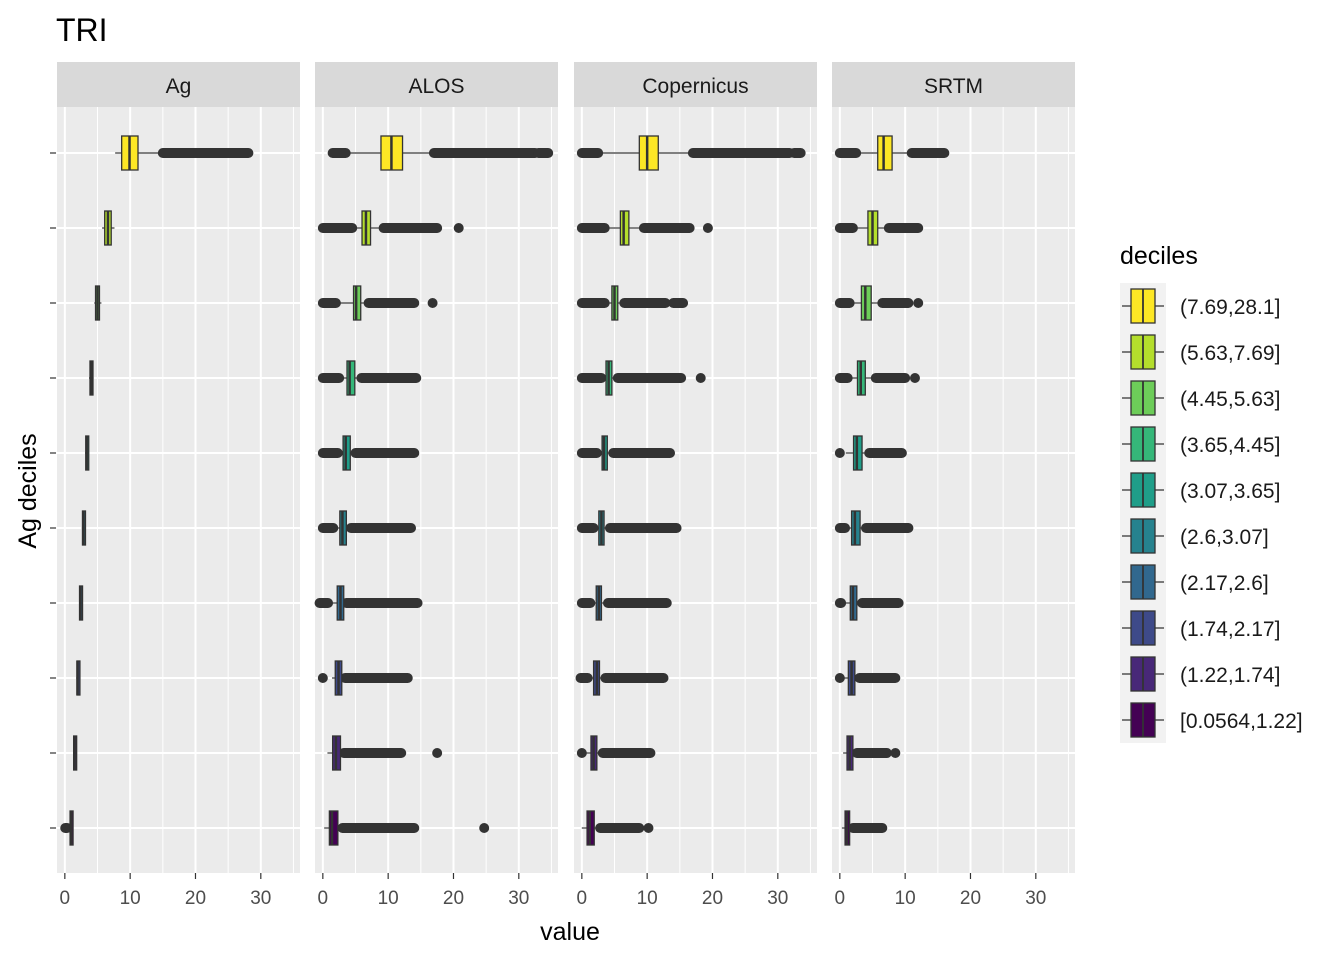 This screenshot has height=960, width=1344. What do you see at coordinates (570, 932) in the screenshot?
I see `x-axis-title: value` at bounding box center [570, 932].